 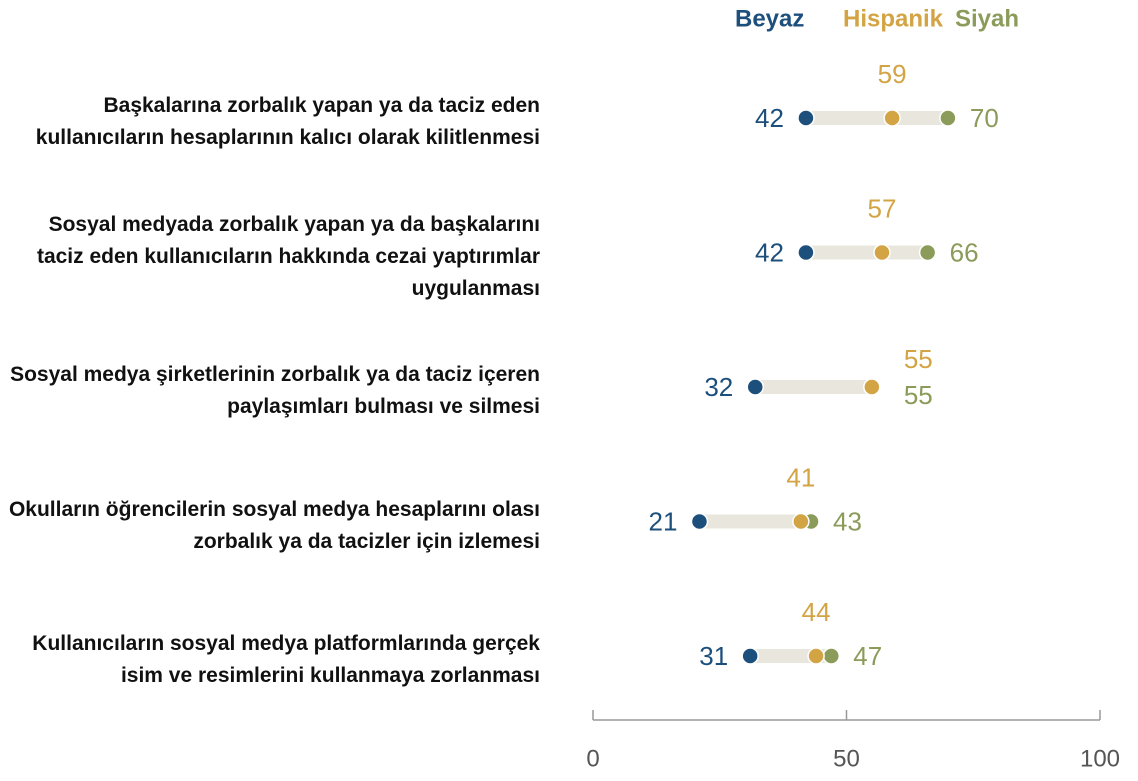 I want to click on x-tick-label: 50, so click(x=846, y=758).